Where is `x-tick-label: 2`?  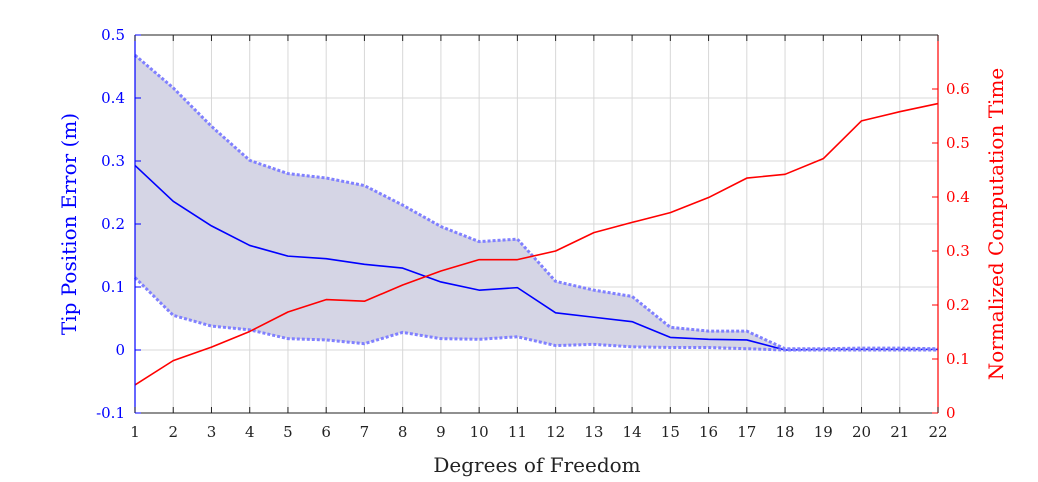
x-tick-label: 2 is located at coordinates (173, 432).